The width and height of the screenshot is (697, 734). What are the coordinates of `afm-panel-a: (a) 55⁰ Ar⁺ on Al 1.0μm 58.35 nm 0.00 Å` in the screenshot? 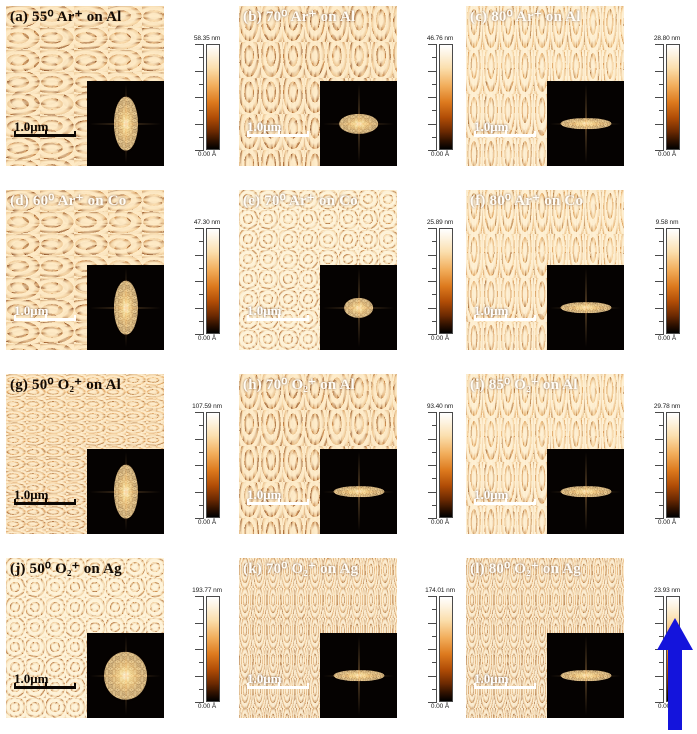 It's located at (116, 86).